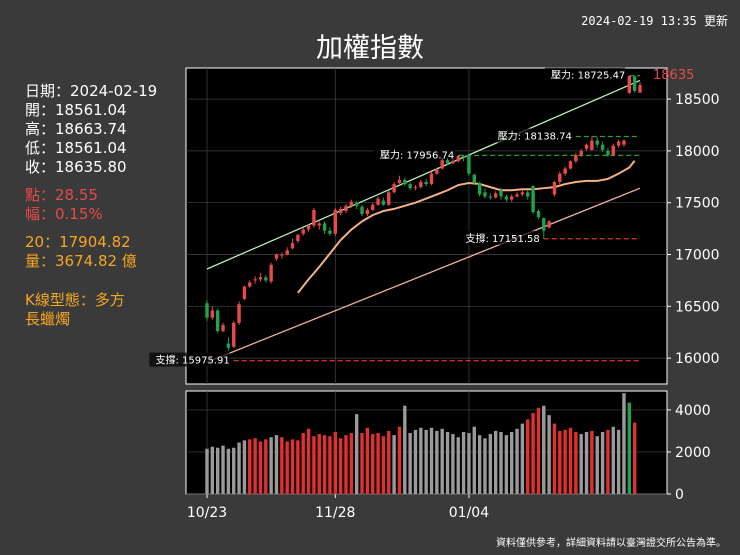  What do you see at coordinates (611, 543) in the screenshot?
I see `footer-disclaimer: 資料僅供參考，詳細資料請以臺灣證交所公告為準。` at bounding box center [611, 543].